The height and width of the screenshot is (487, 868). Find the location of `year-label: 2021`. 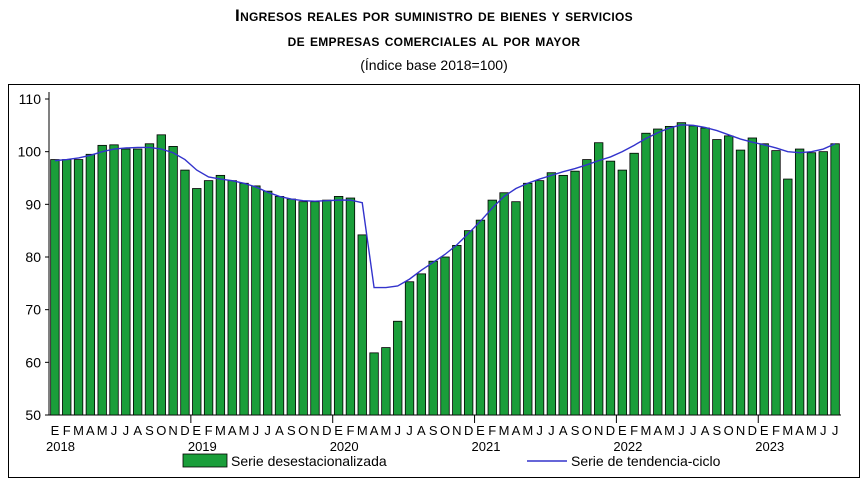

year-label: 2021 is located at coordinates (486, 446).